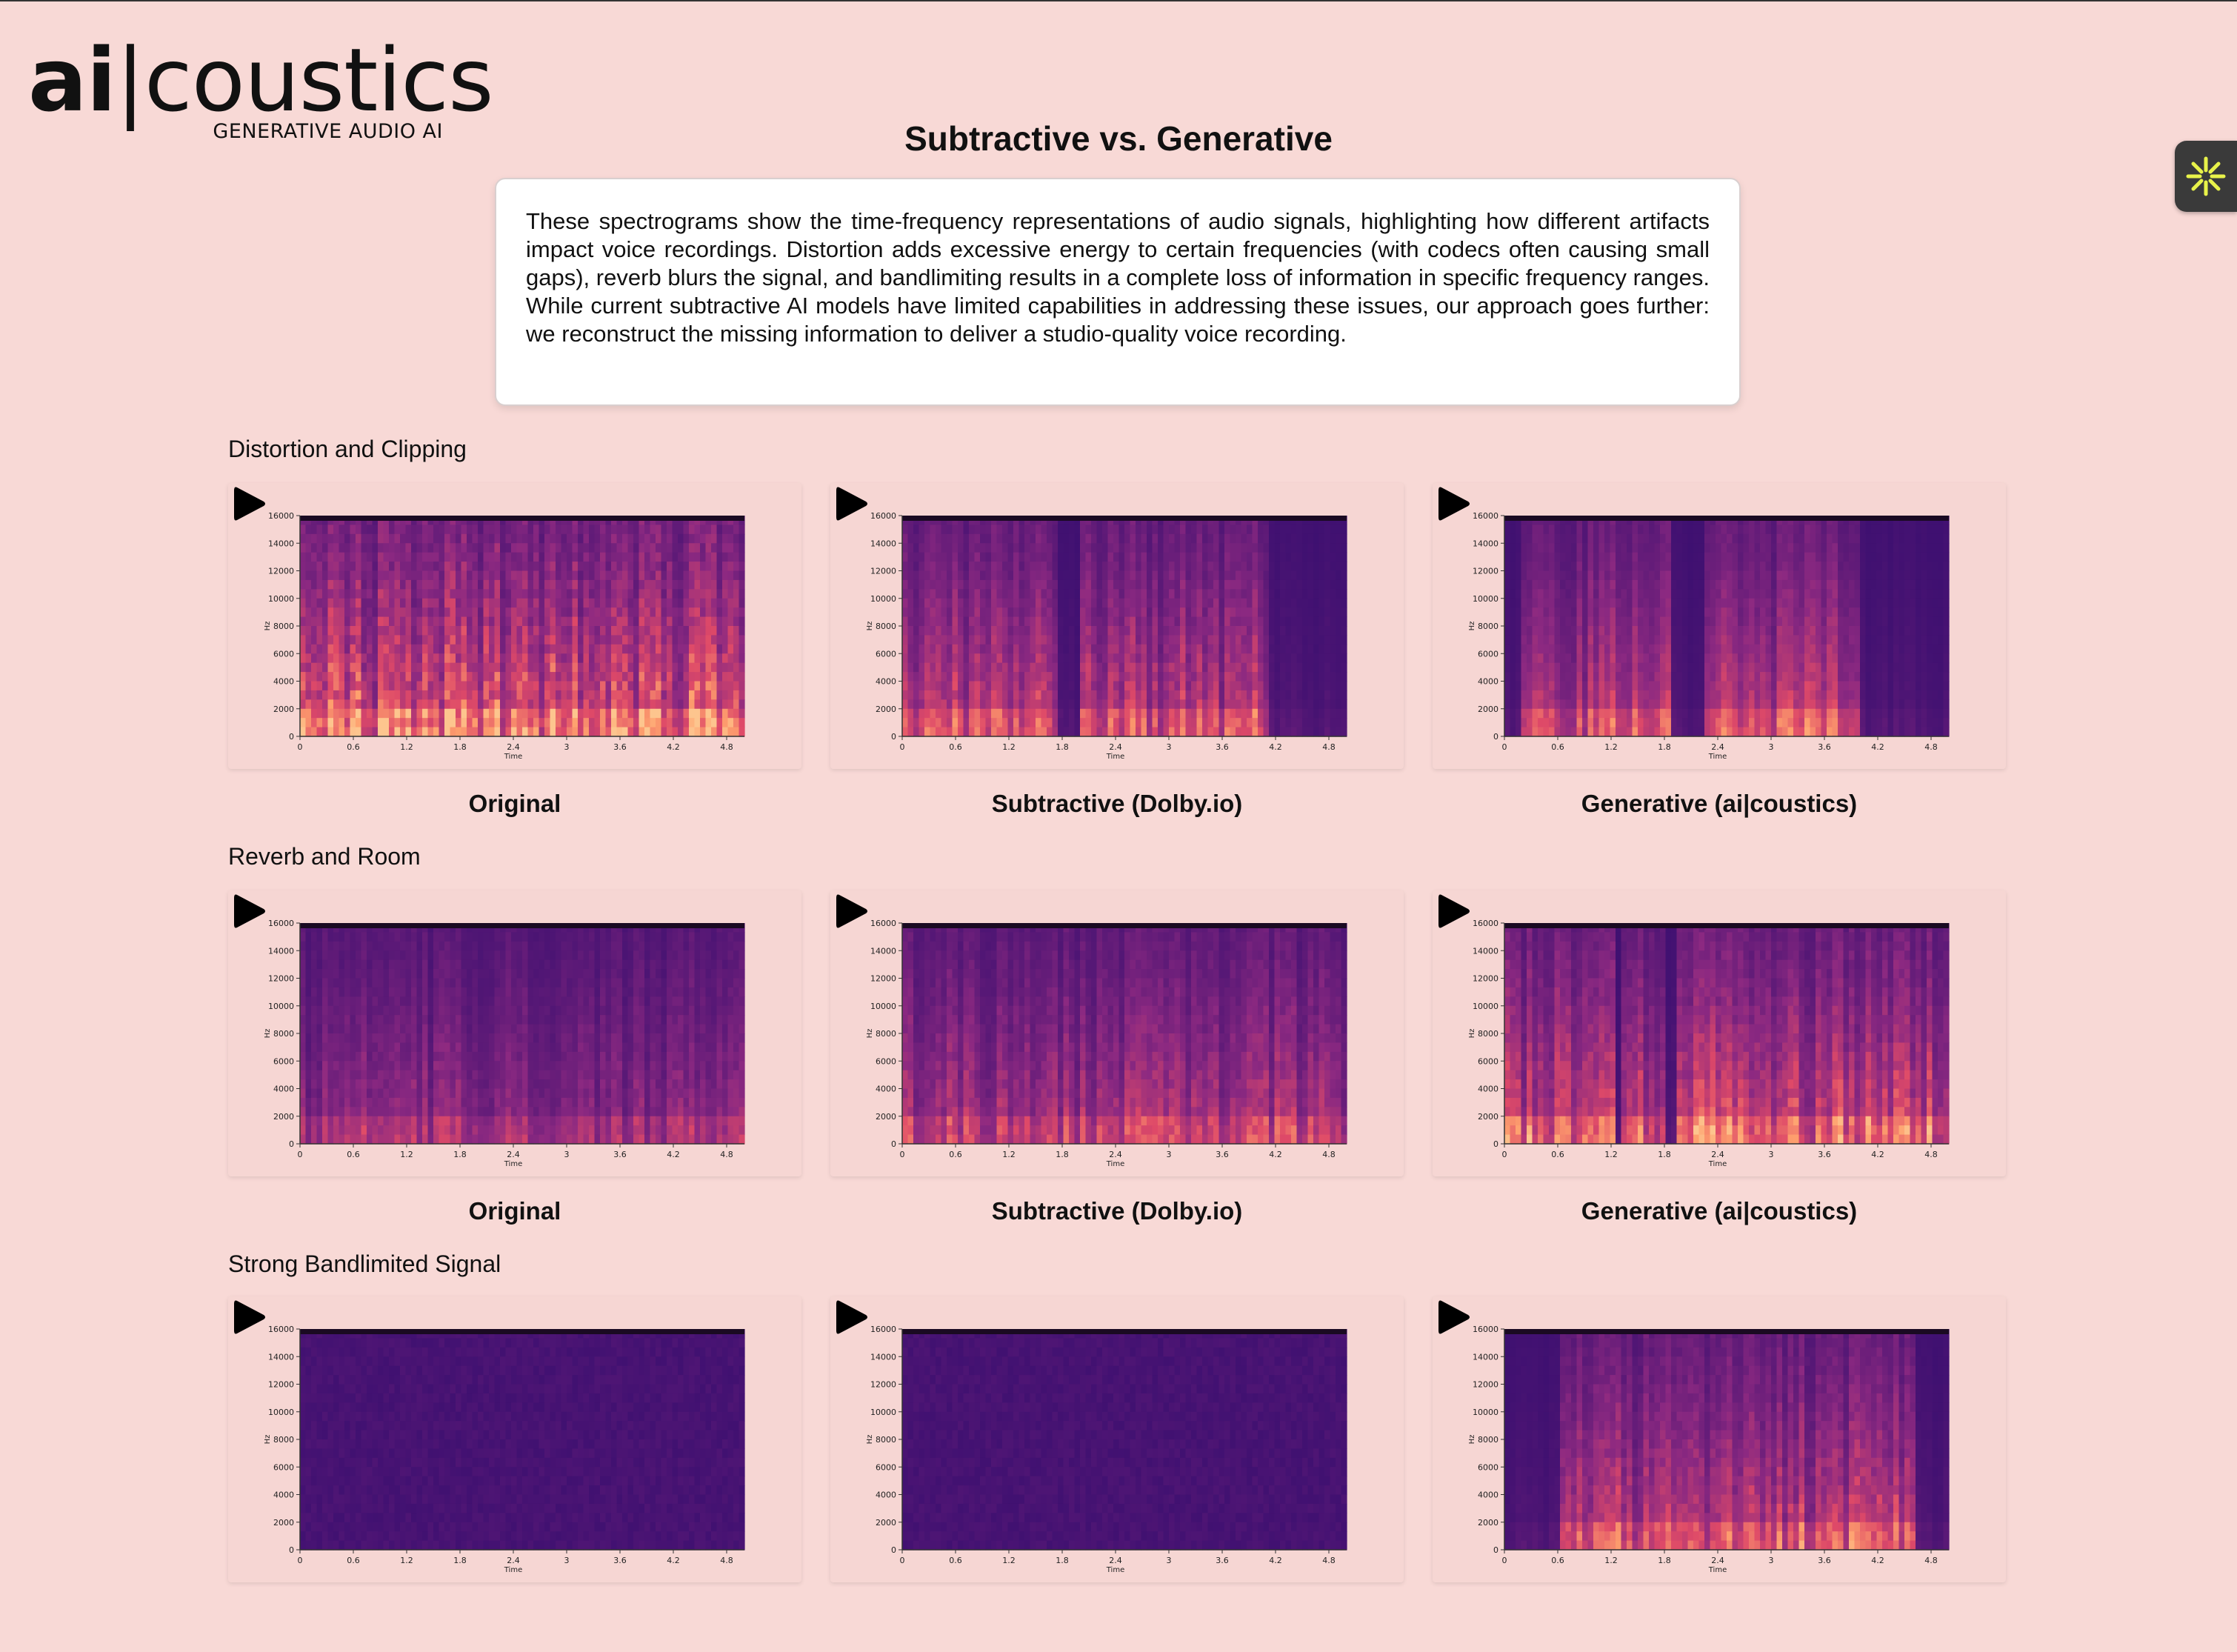 Image resolution: width=2237 pixels, height=1652 pixels. I want to click on asterisk-icon, so click(2206, 176).